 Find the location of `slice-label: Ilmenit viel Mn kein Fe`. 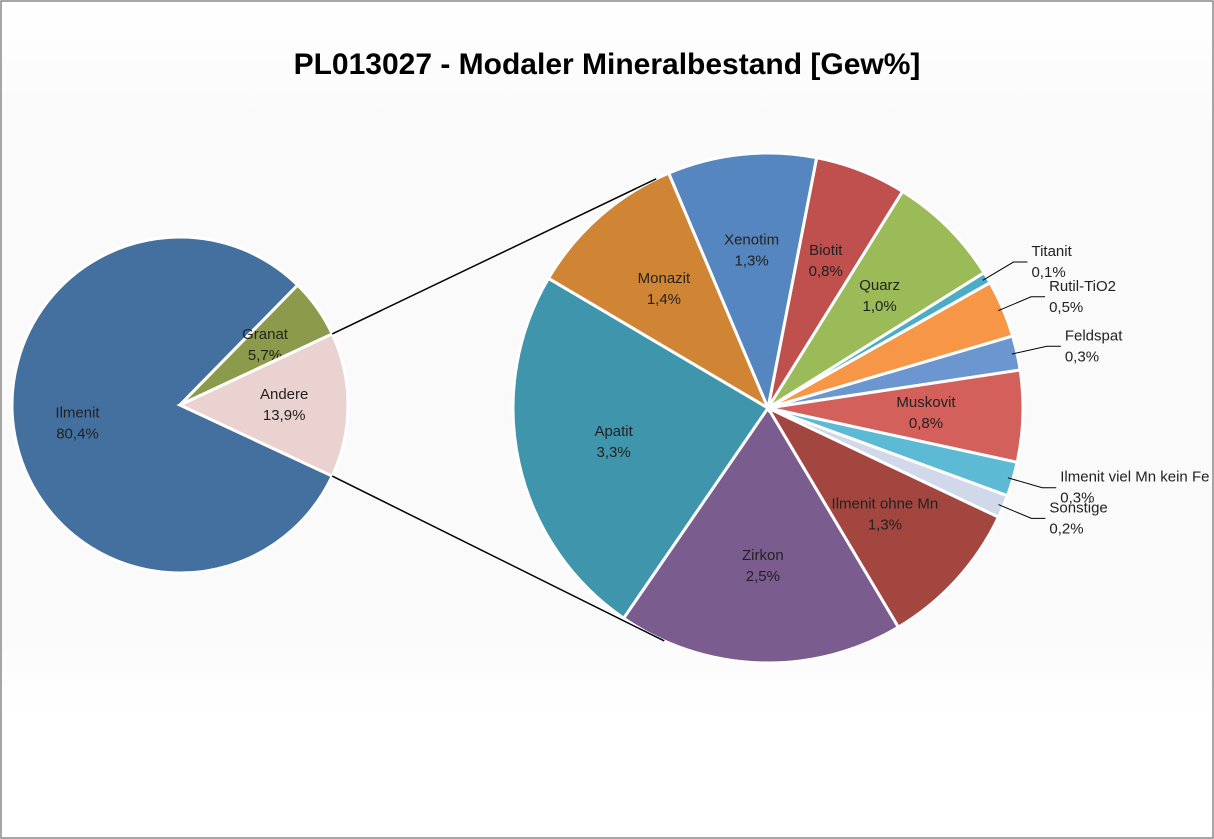

slice-label: Ilmenit viel Mn kein Fe is located at coordinates (1134, 477).